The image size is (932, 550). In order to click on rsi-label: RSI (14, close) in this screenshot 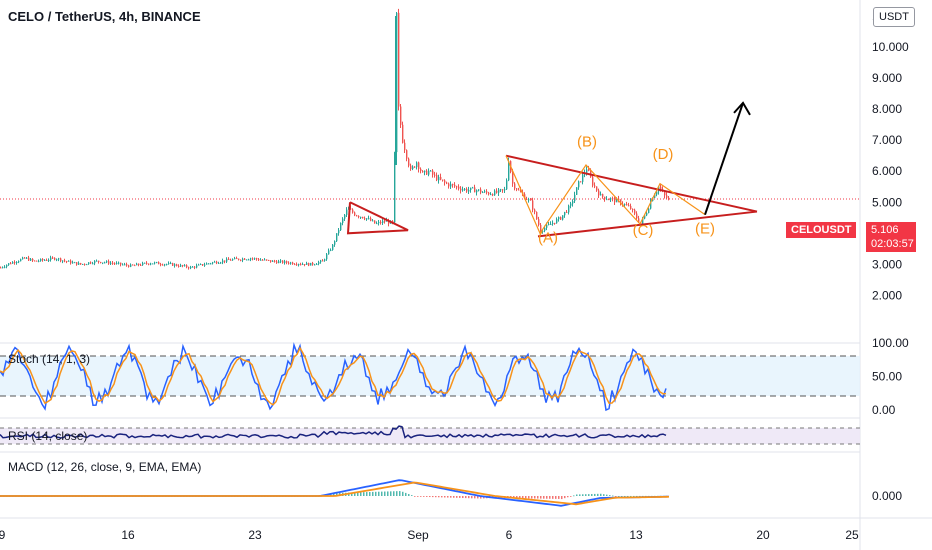, I will do `click(47, 436)`.